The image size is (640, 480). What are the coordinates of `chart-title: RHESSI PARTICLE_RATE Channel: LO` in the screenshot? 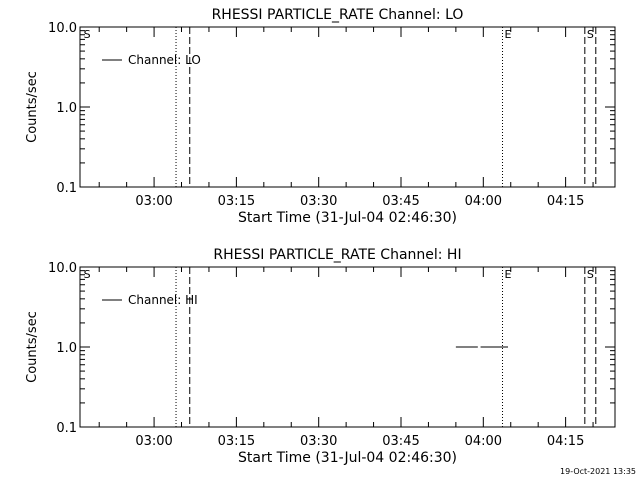 It's located at (338, 15).